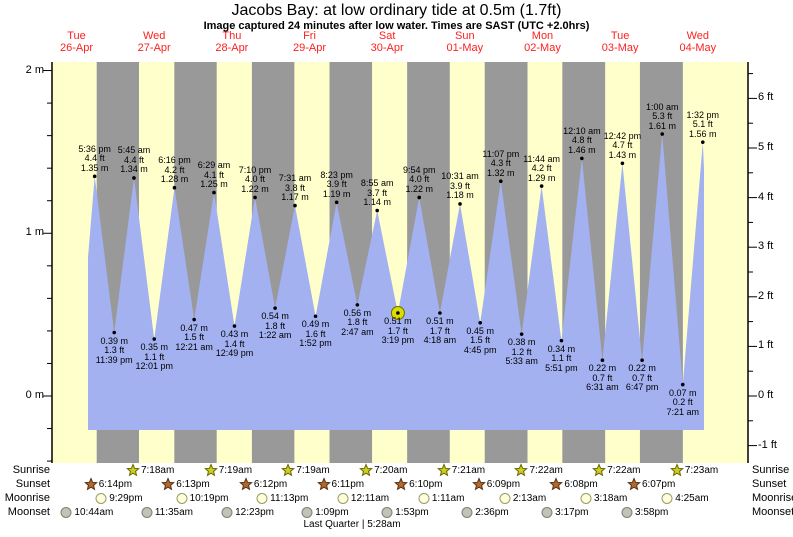  What do you see at coordinates (254, 512) in the screenshot?
I see `astro-event-time: 12:23pm` at bounding box center [254, 512].